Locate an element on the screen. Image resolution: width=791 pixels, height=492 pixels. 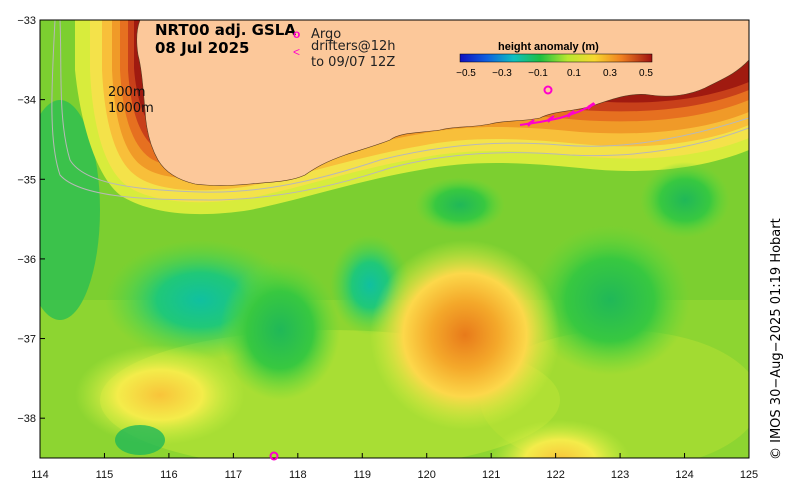
lon-tick-label: 121 is located at coordinates (491, 475).